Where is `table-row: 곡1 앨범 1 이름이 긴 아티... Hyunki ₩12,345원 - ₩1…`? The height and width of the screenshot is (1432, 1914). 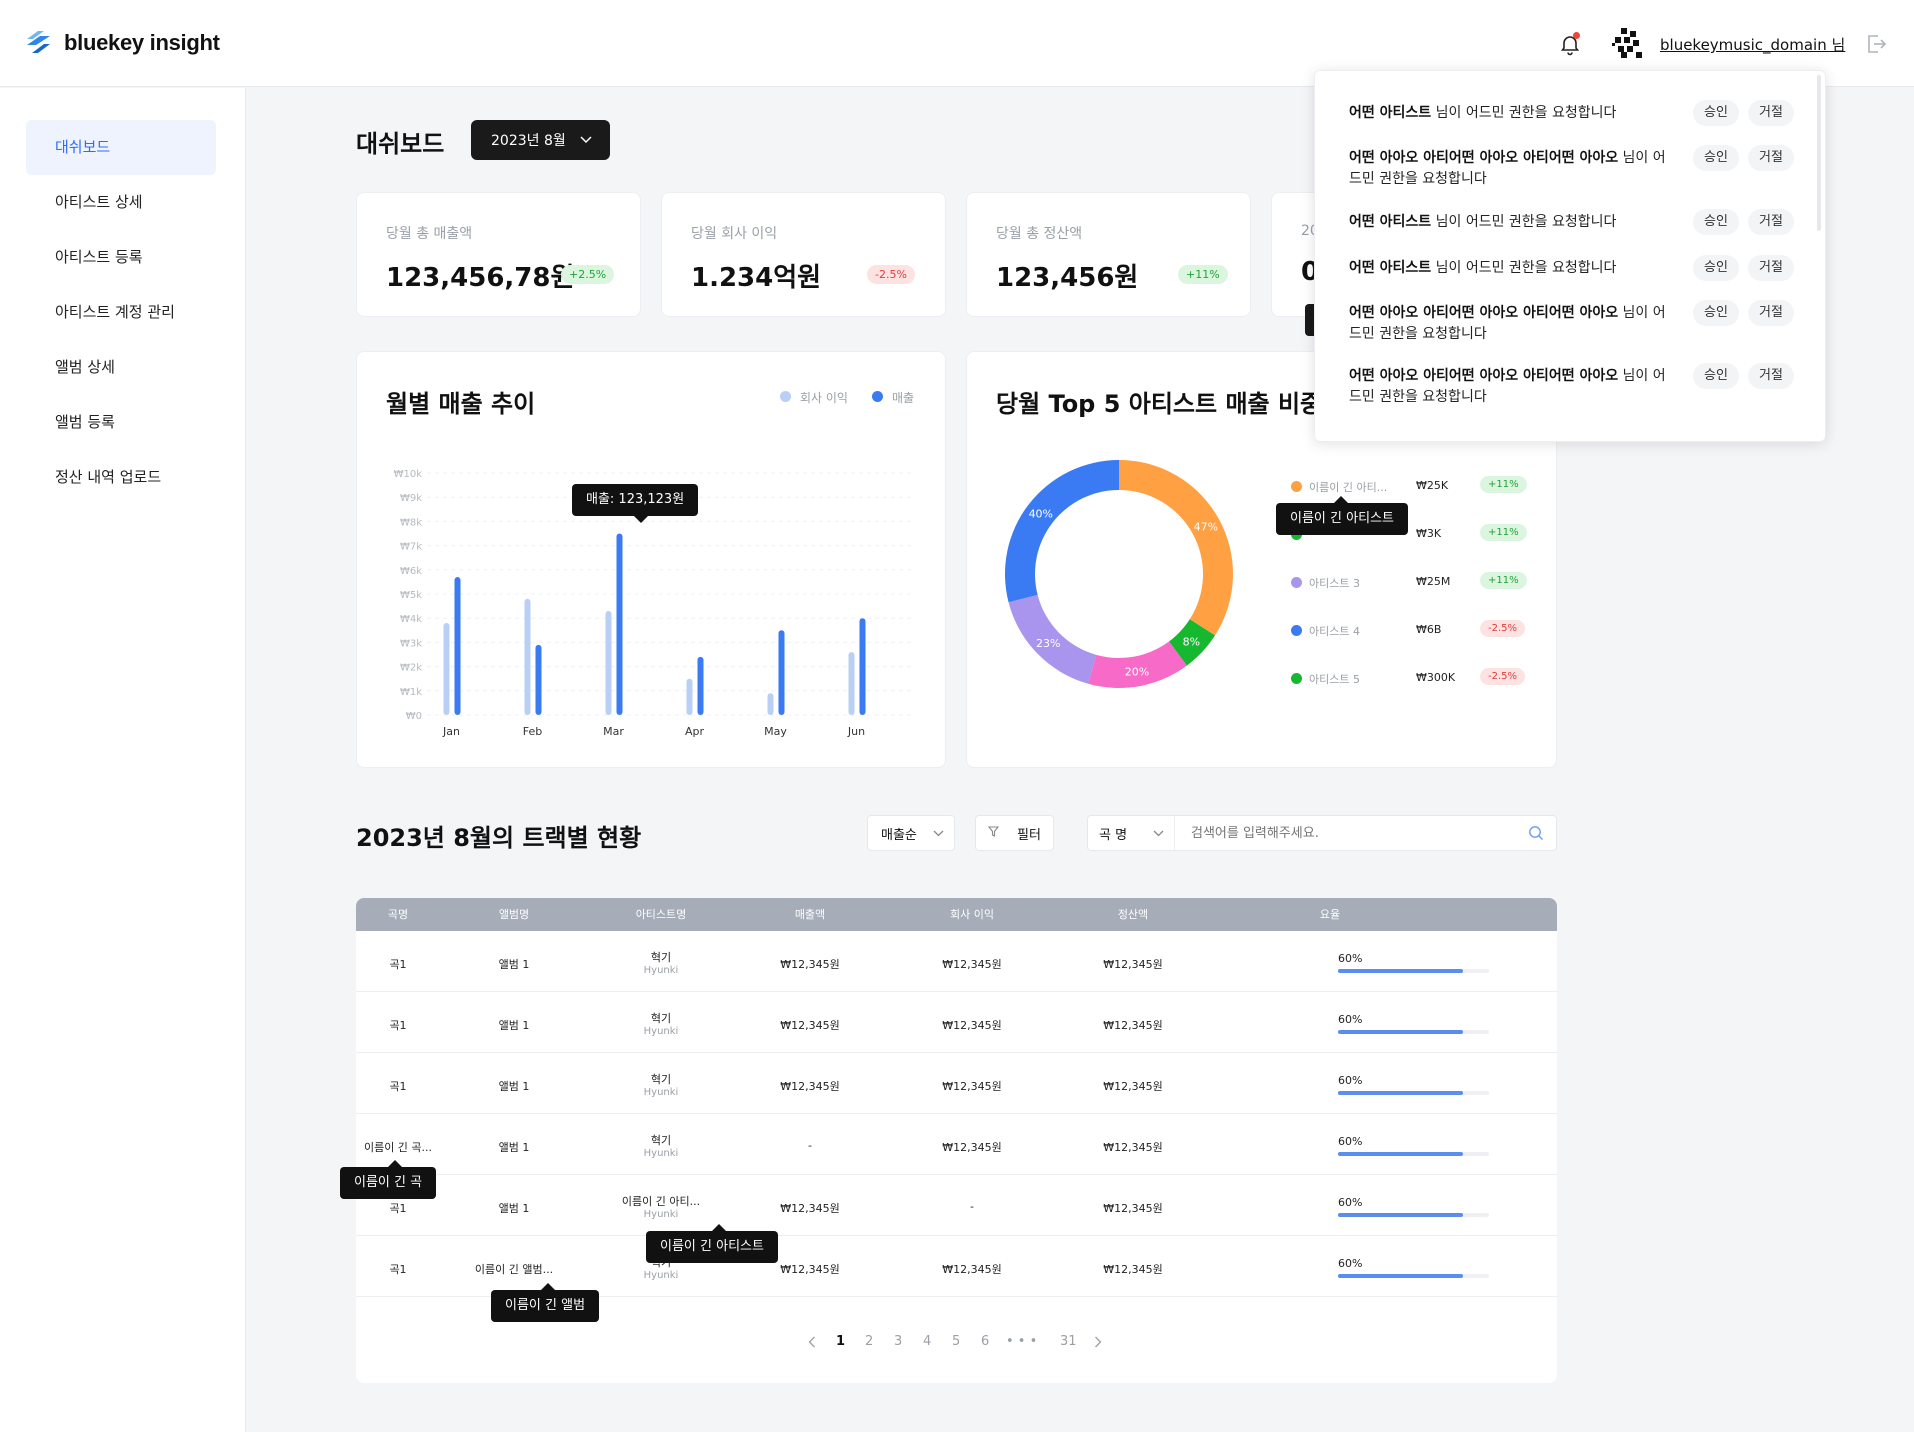
table-row: 곡1 앨범 1 이름이 긴 아티... Hyunki ₩12,345원 - ₩1… is located at coordinates (956, 1205).